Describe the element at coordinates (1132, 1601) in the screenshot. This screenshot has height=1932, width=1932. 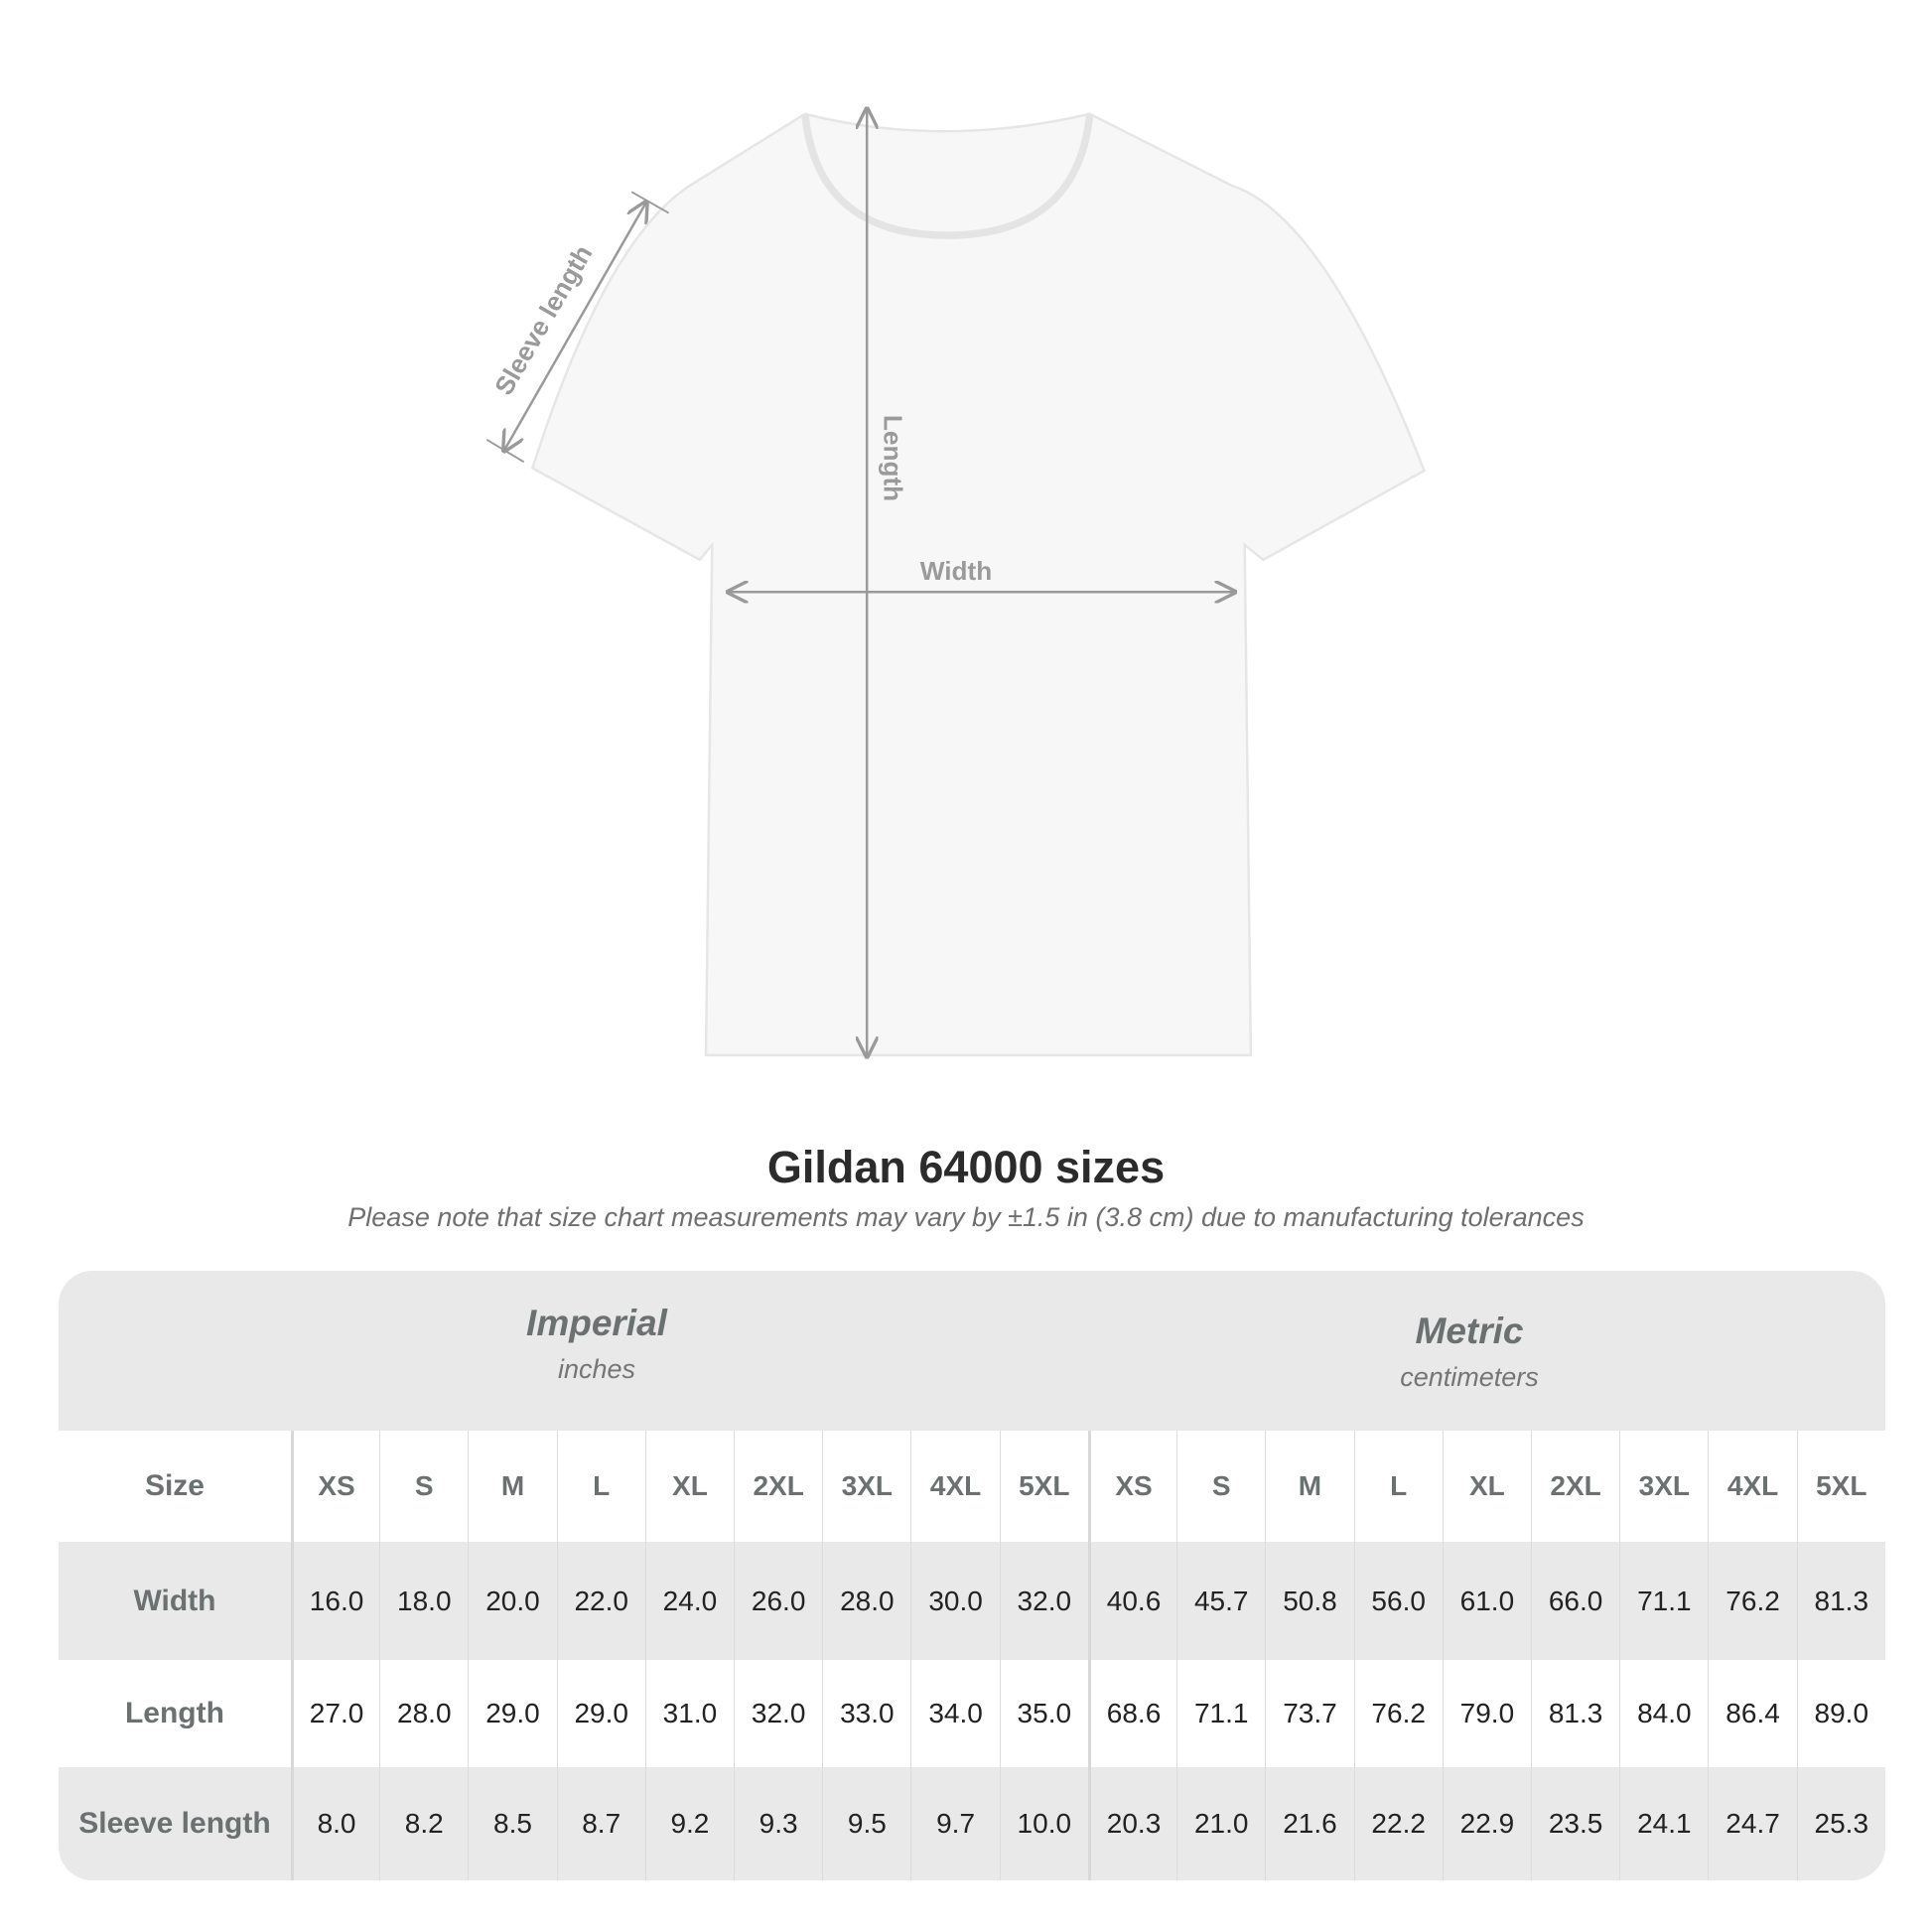
I see `table-cell: 40.6` at that location.